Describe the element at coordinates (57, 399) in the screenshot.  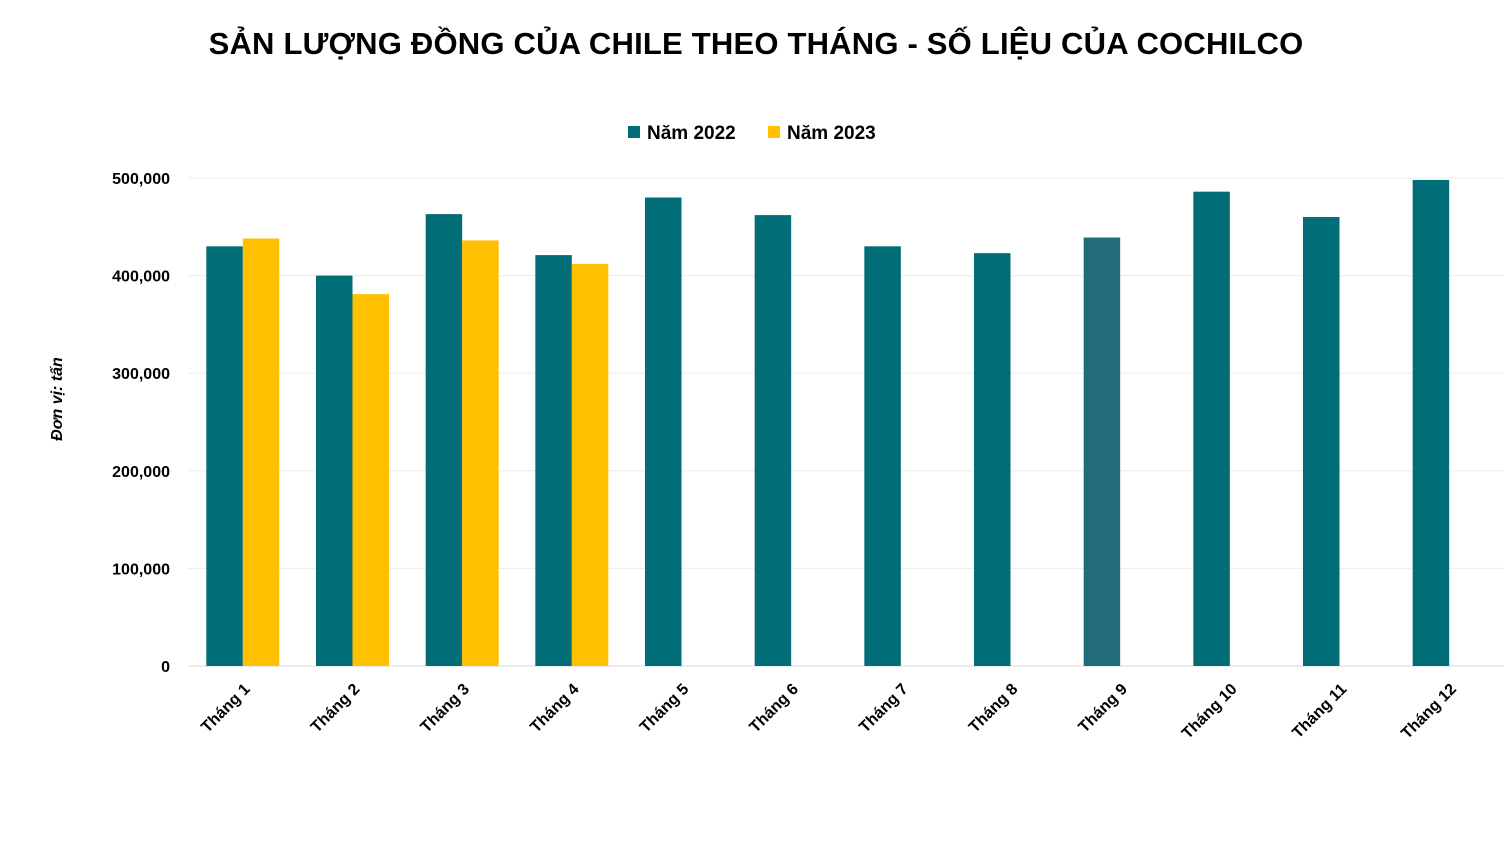
I see `y-axis-label: Đơn vị: tấn` at that location.